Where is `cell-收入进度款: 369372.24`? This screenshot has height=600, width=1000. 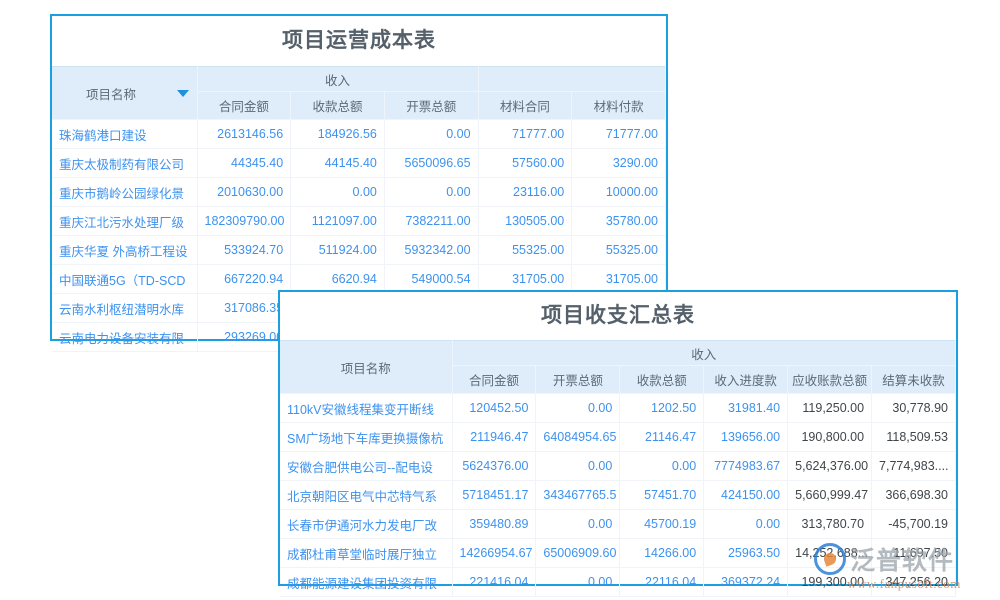 cell-收入进度款: 369372.24 is located at coordinates (746, 582).